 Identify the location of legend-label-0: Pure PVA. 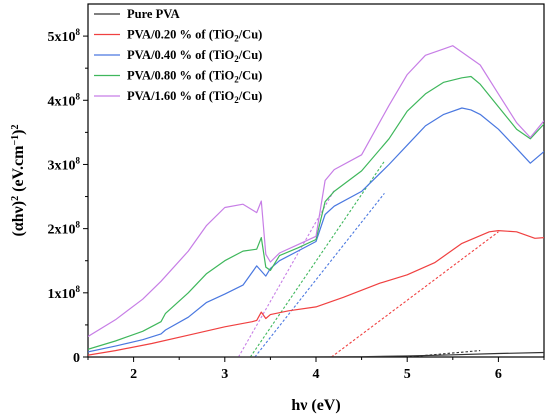
(153, 14).